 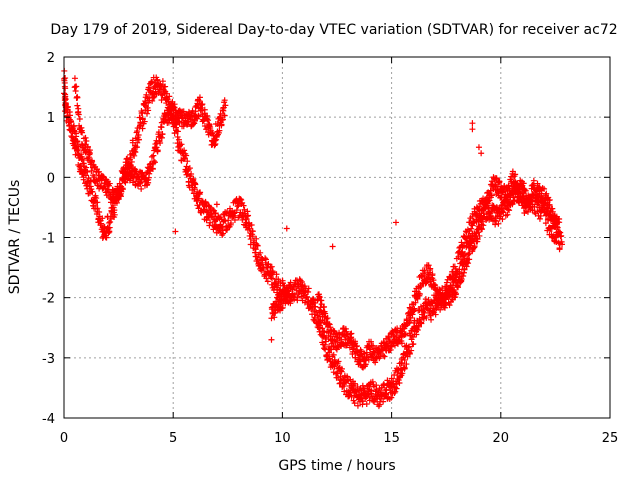 What do you see at coordinates (51, 118) in the screenshot?
I see `y-tick-label: 1` at bounding box center [51, 118].